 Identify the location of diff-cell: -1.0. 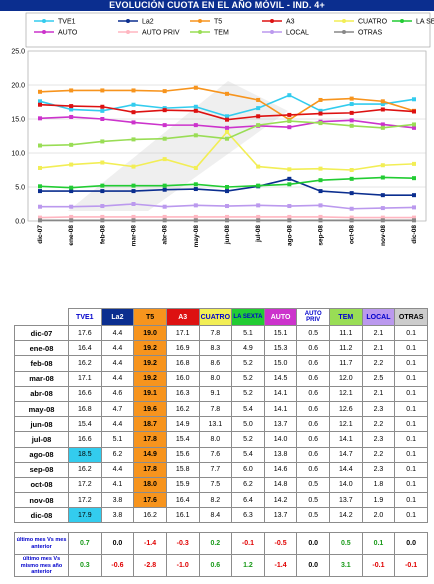
(182, 566).